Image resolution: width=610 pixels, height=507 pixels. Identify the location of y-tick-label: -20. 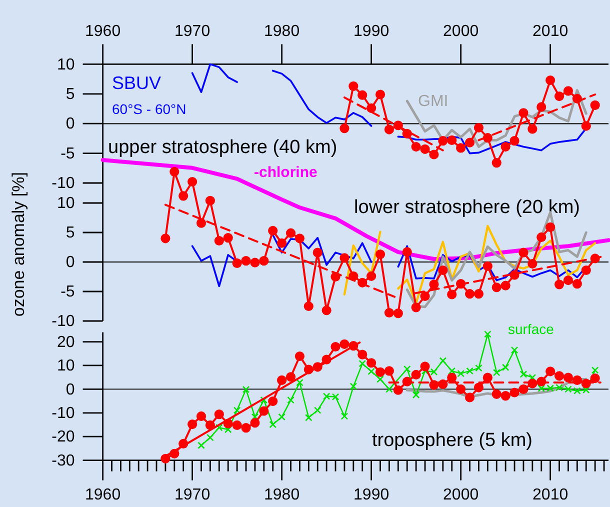
(63, 437).